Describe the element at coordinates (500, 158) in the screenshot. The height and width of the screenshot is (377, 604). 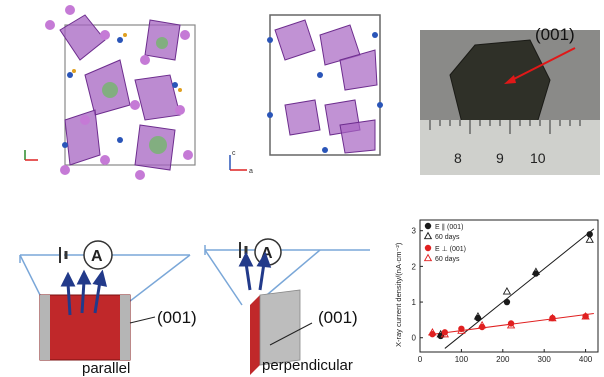
I see `ruler-tick-9: 9` at that location.